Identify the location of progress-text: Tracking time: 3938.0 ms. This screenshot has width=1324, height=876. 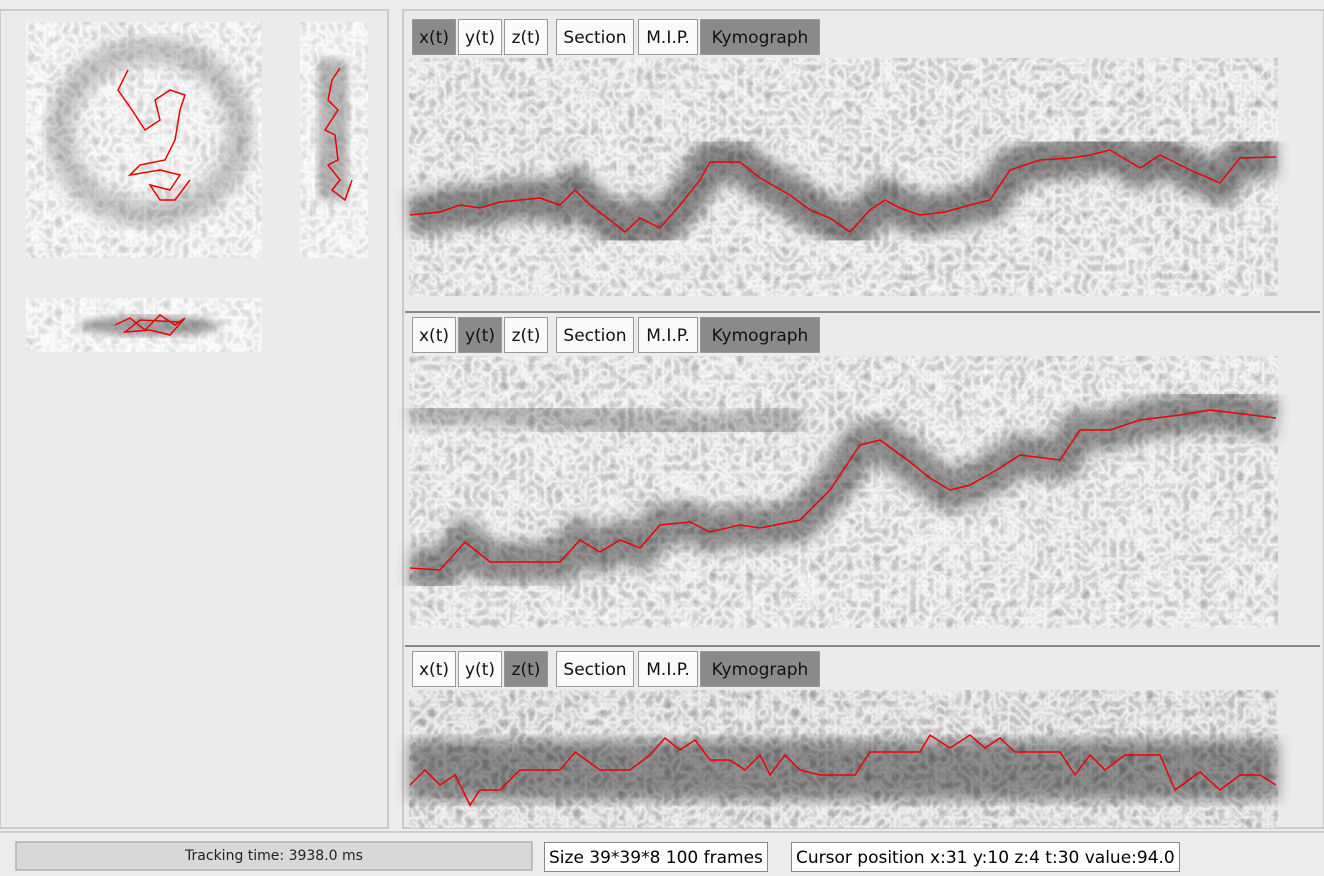
(274, 856).